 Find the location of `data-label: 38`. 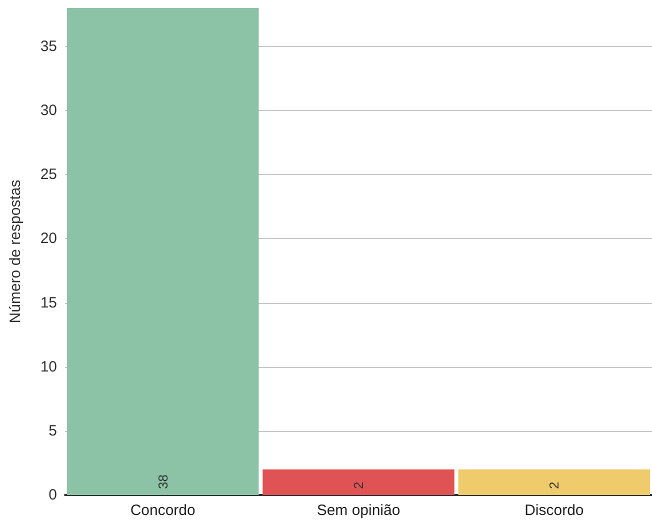

data-label: 38 is located at coordinates (162, 481).